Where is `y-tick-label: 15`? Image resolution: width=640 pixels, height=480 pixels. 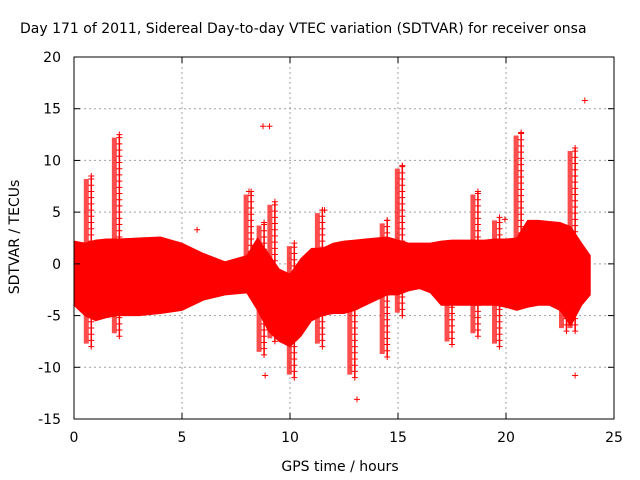
y-tick-label: 15 is located at coordinates (52, 110).